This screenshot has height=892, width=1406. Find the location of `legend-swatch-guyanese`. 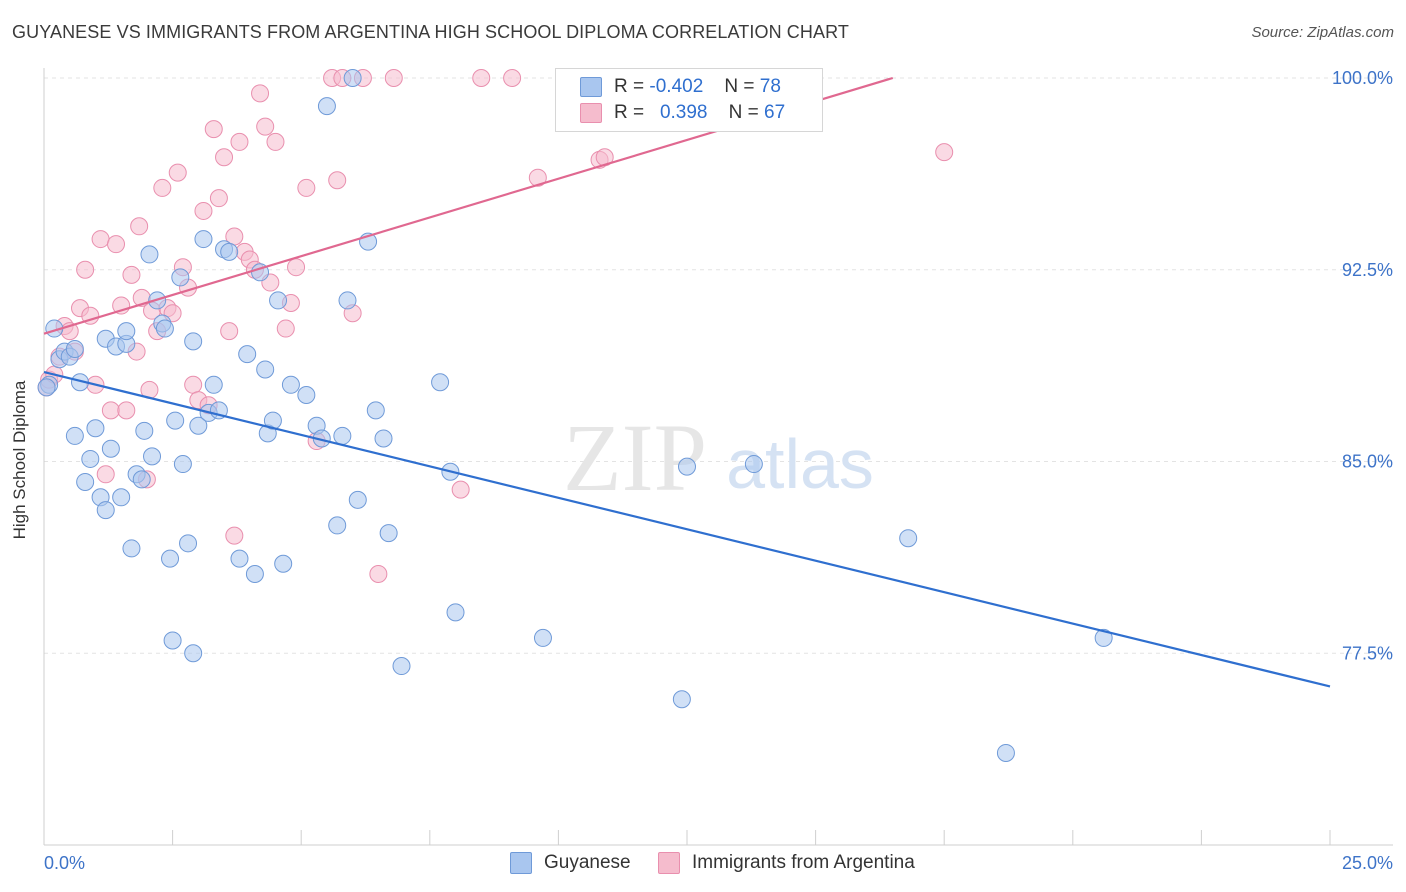

legend-swatch-guyanese is located at coordinates (521, 863).